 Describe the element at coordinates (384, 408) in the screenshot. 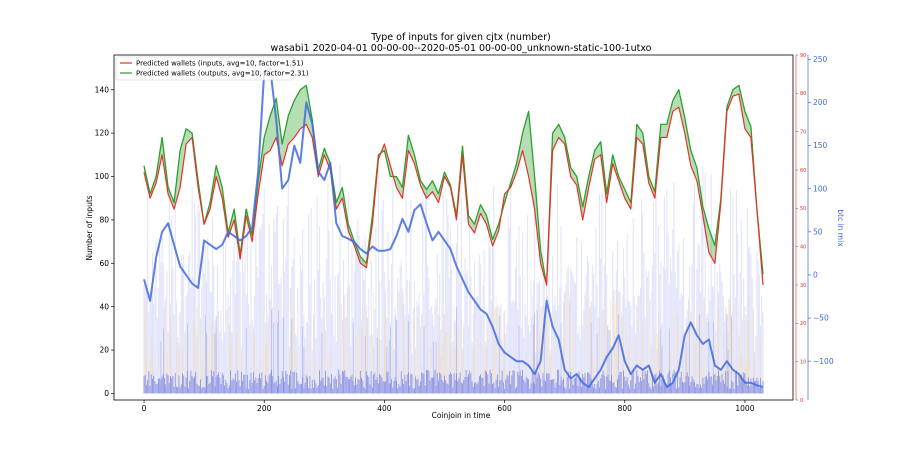

I see `x-tick-label: 400` at that location.